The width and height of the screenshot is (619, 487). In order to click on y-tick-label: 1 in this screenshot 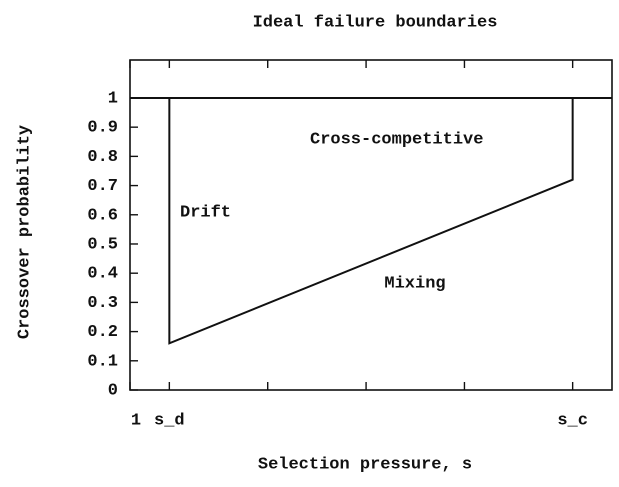, I will do `click(113, 98)`.